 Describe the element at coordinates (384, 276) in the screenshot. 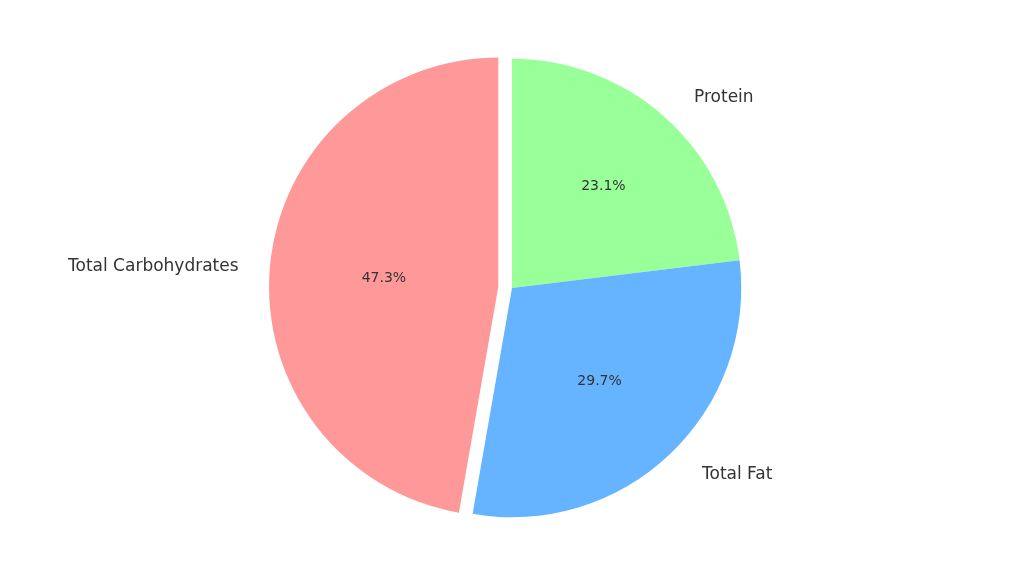

I see `data-label: 47.3%` at that location.